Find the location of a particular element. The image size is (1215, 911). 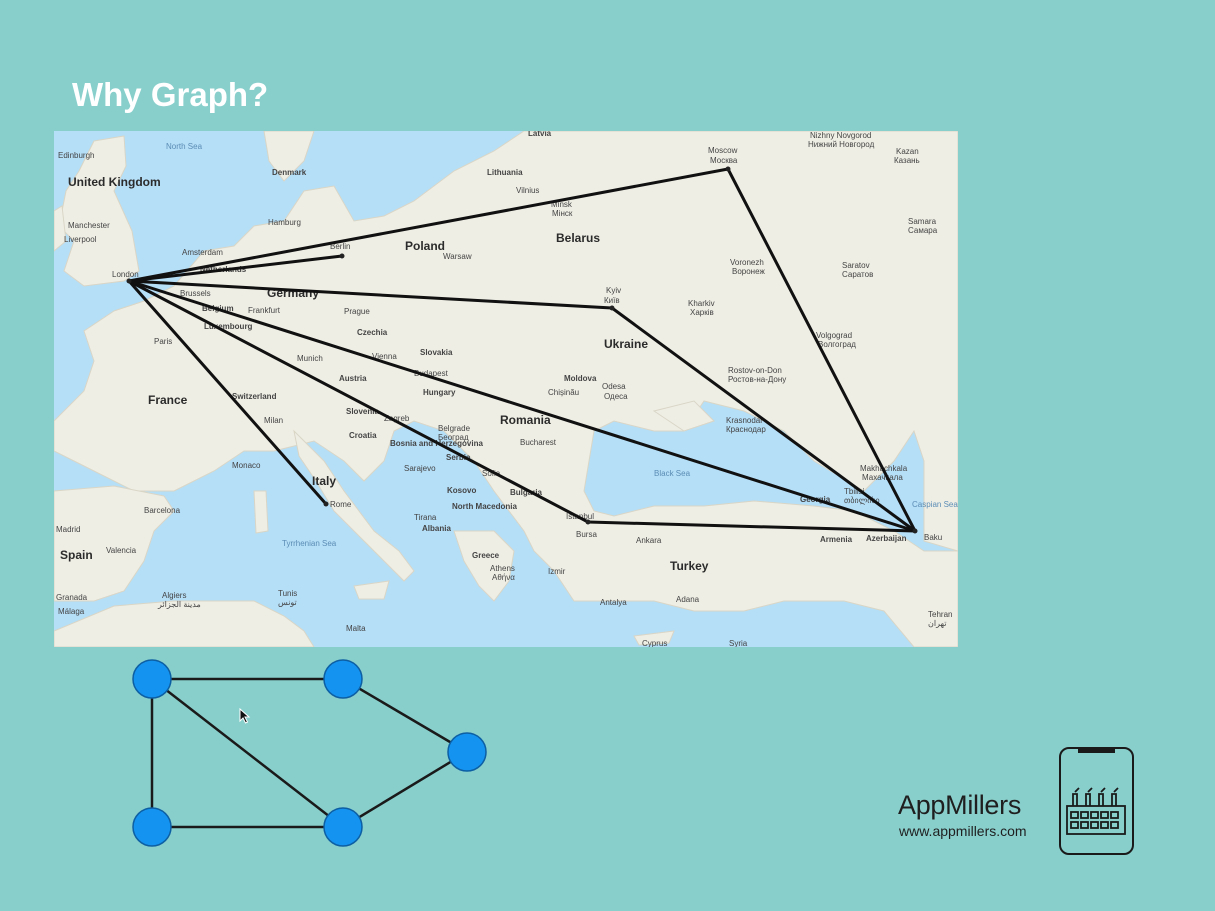

city-label: Vilnius is located at coordinates (527, 190).